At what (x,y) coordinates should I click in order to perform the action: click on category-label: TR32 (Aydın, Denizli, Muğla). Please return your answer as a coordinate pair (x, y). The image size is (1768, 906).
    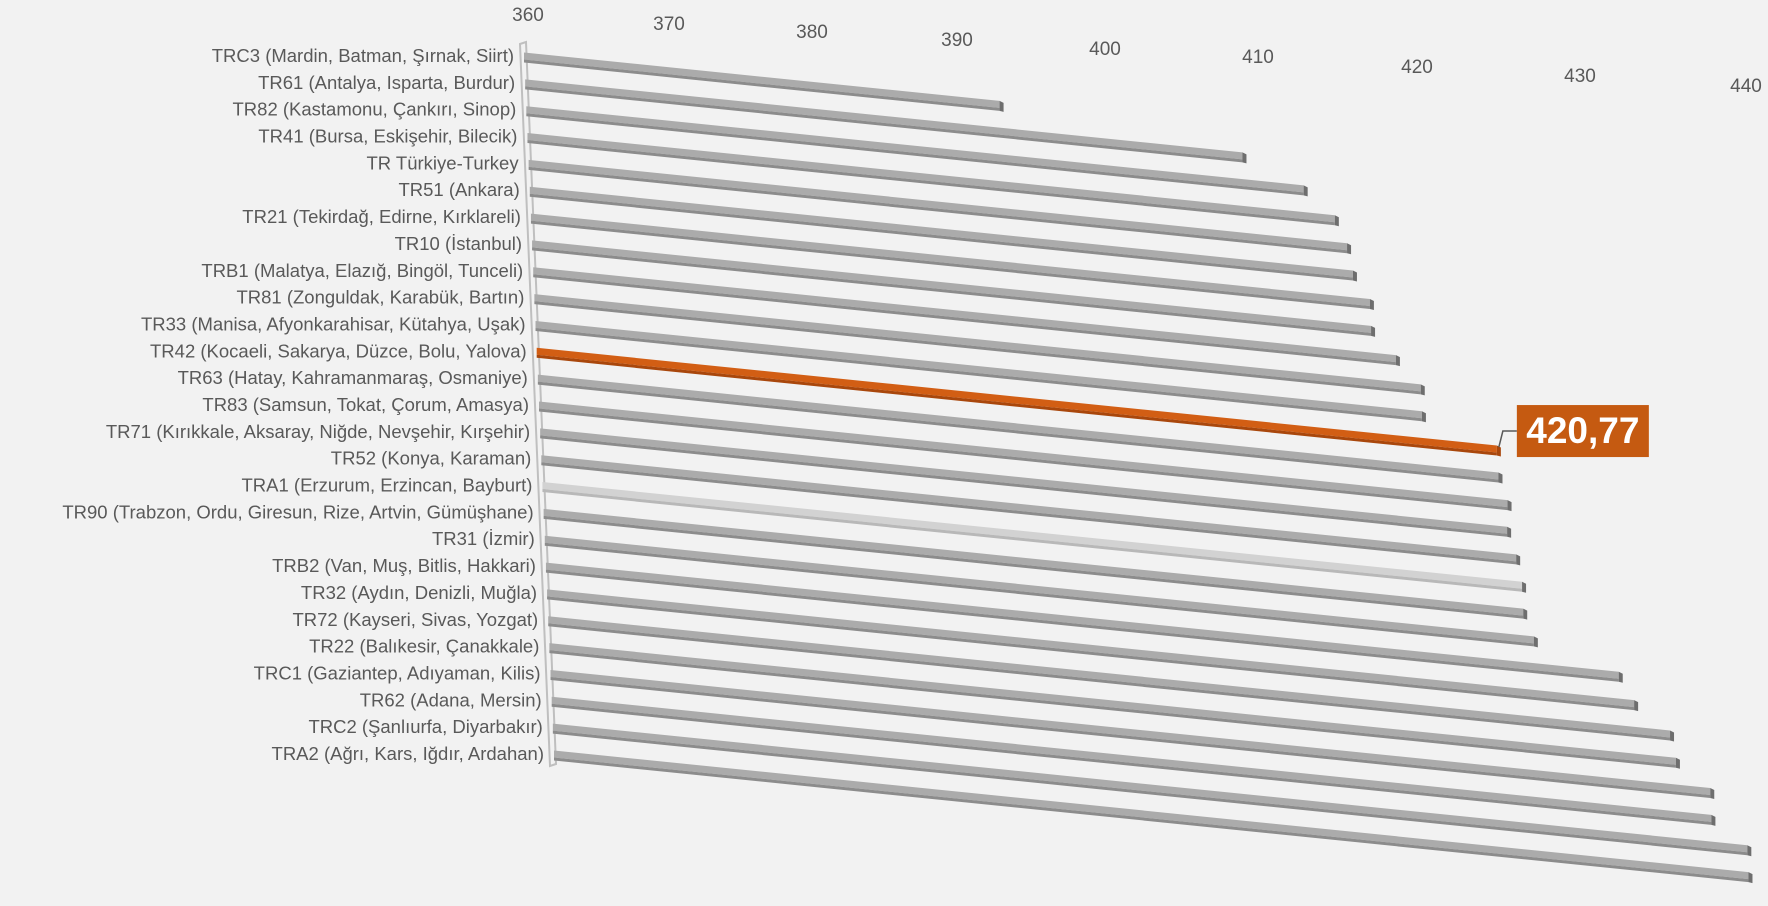
    Looking at the image, I should click on (419, 592).